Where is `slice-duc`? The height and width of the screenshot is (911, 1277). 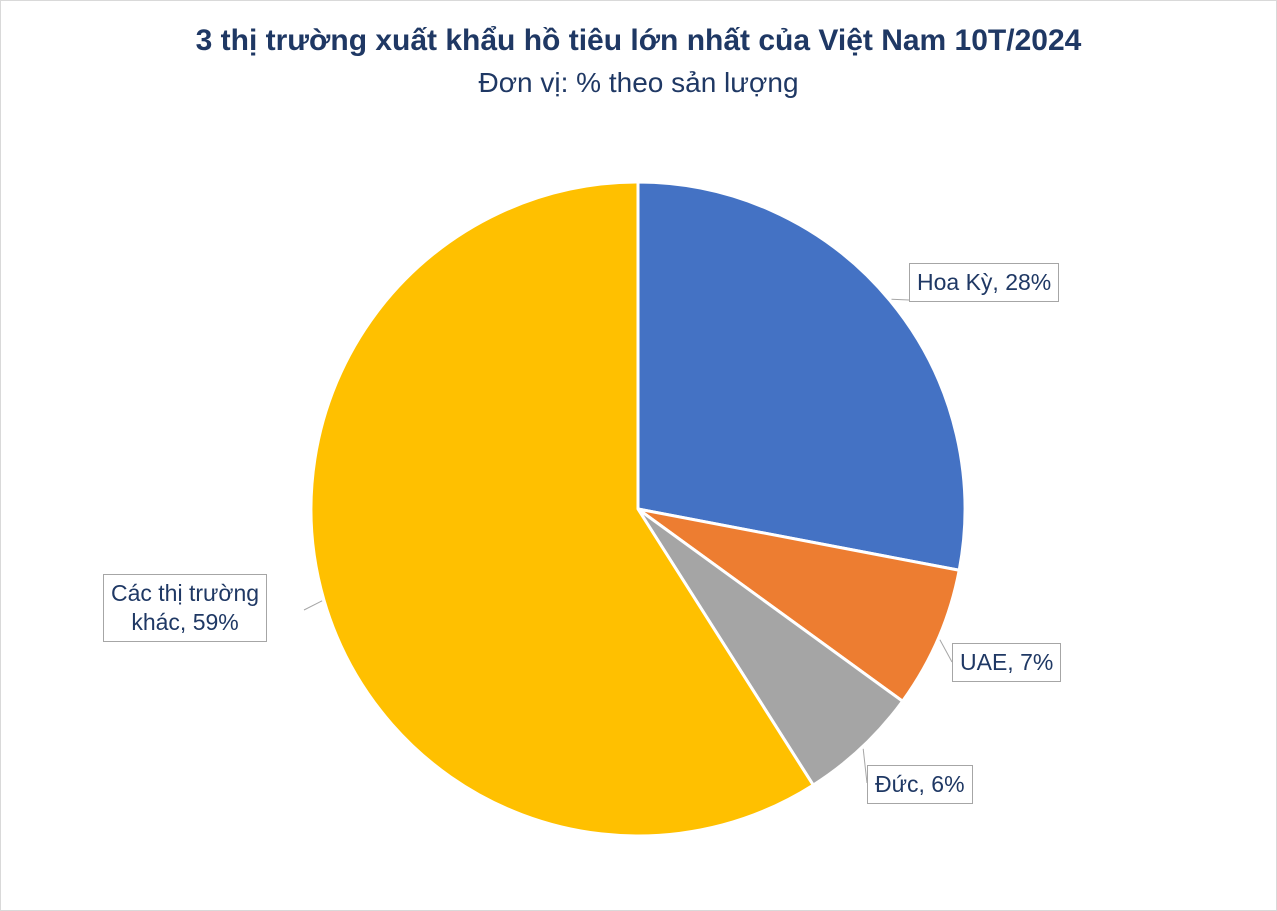 slice-duc is located at coordinates (770, 647).